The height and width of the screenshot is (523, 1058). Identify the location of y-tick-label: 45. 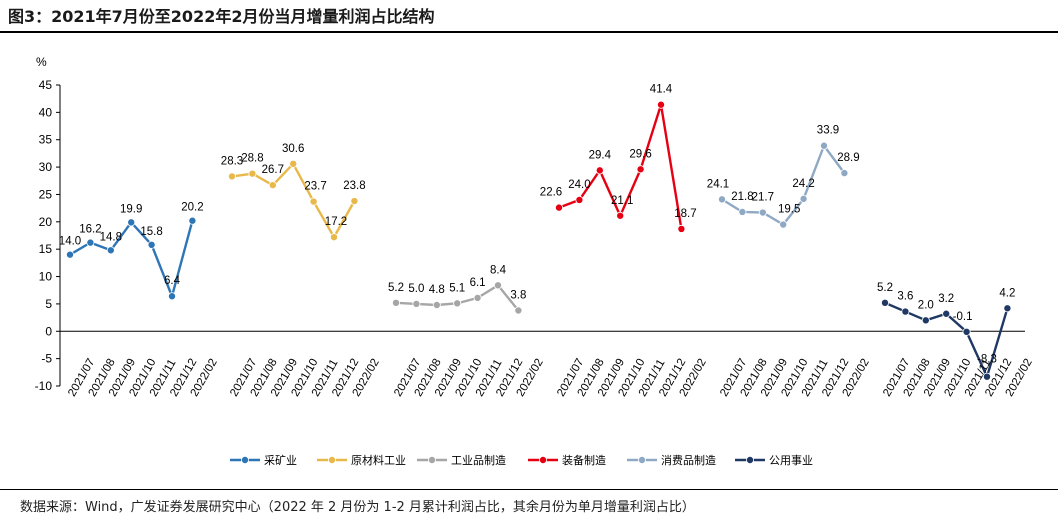
(46, 85).